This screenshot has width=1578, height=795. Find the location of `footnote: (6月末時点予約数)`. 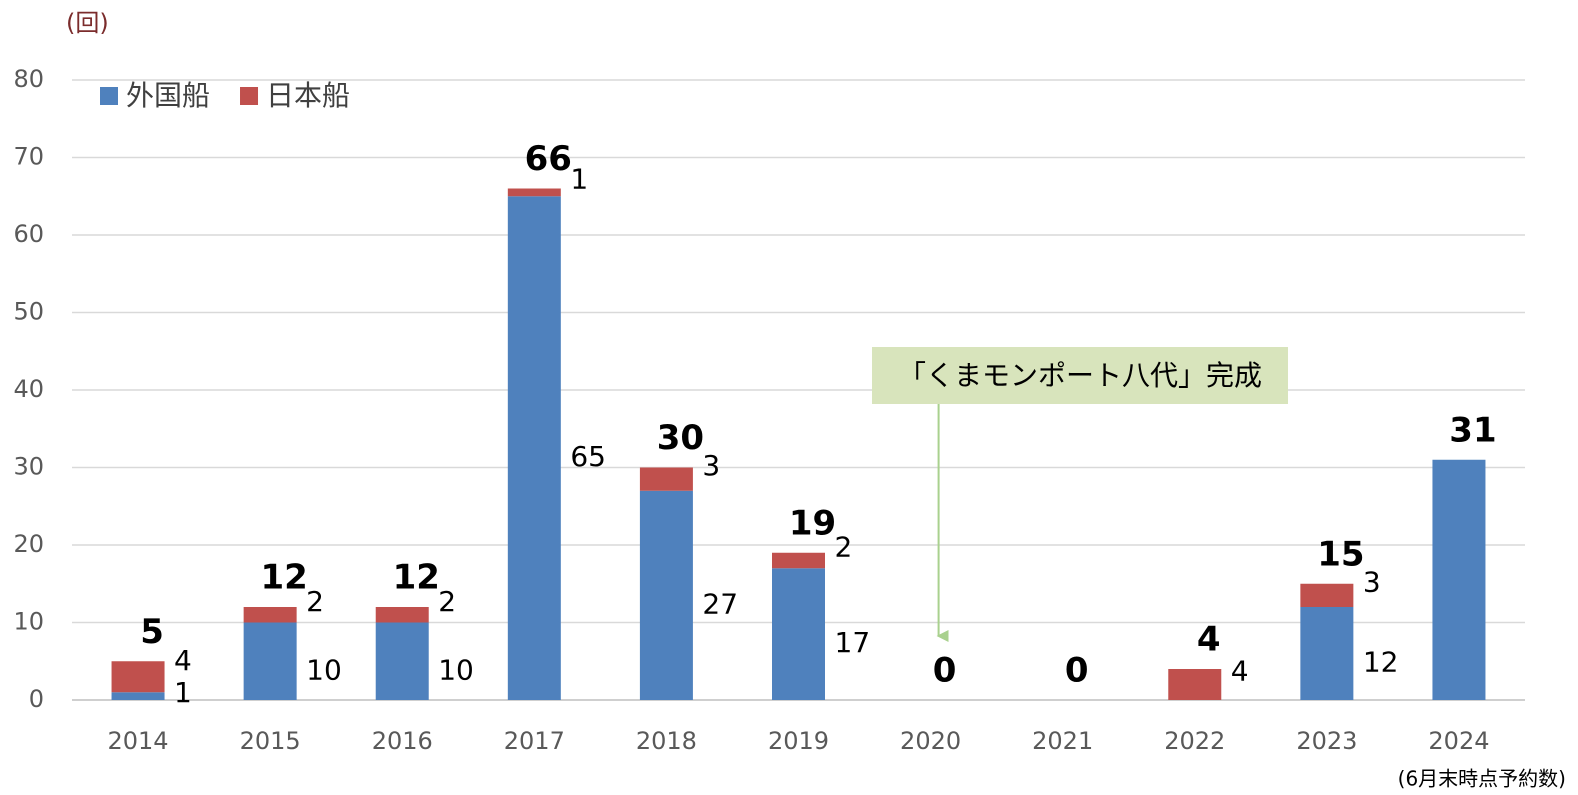

footnote: (6月末時点予約数) is located at coordinates (1482, 779).